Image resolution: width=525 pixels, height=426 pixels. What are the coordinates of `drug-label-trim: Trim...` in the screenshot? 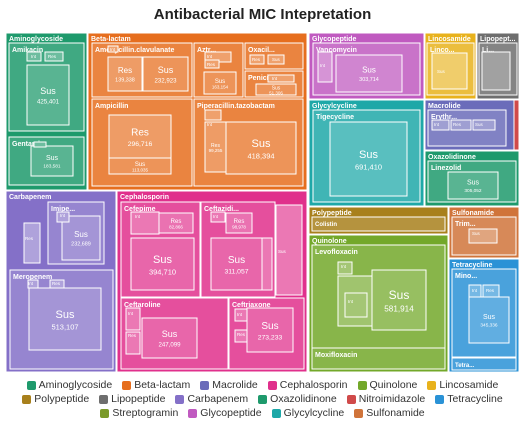 It's located at (465, 224).